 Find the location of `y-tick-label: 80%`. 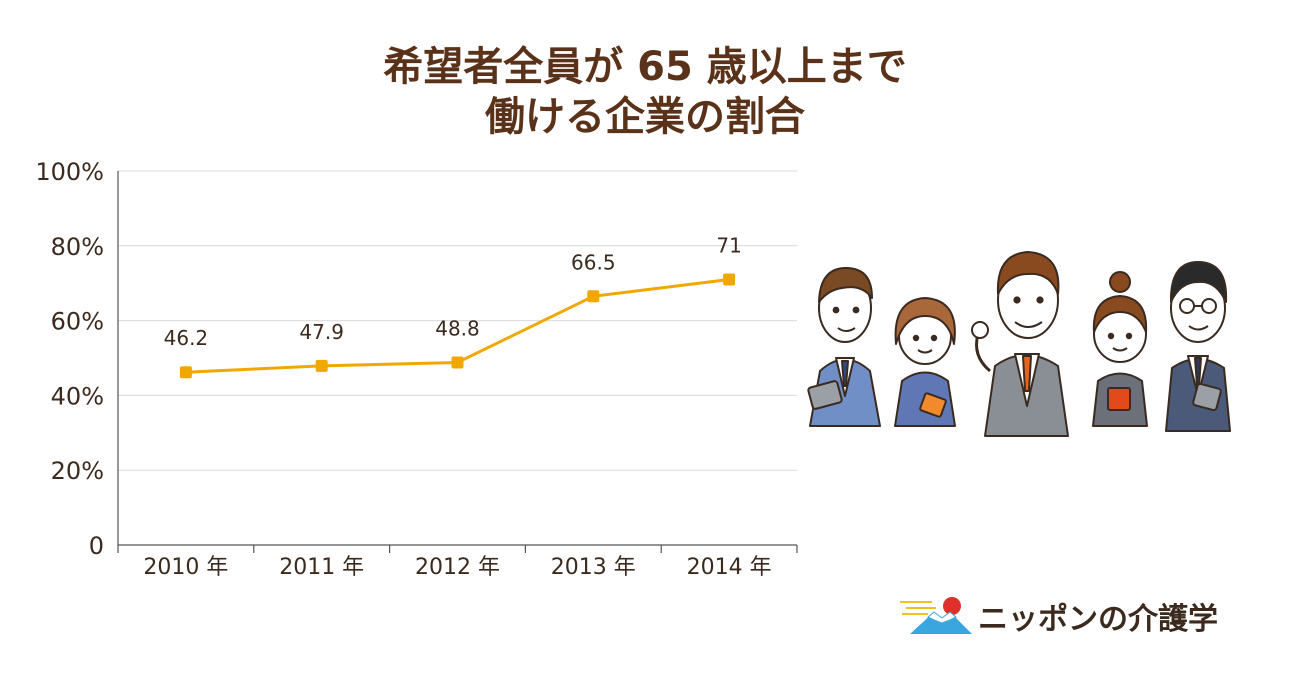

y-tick-label: 80% is located at coordinates (77, 247).